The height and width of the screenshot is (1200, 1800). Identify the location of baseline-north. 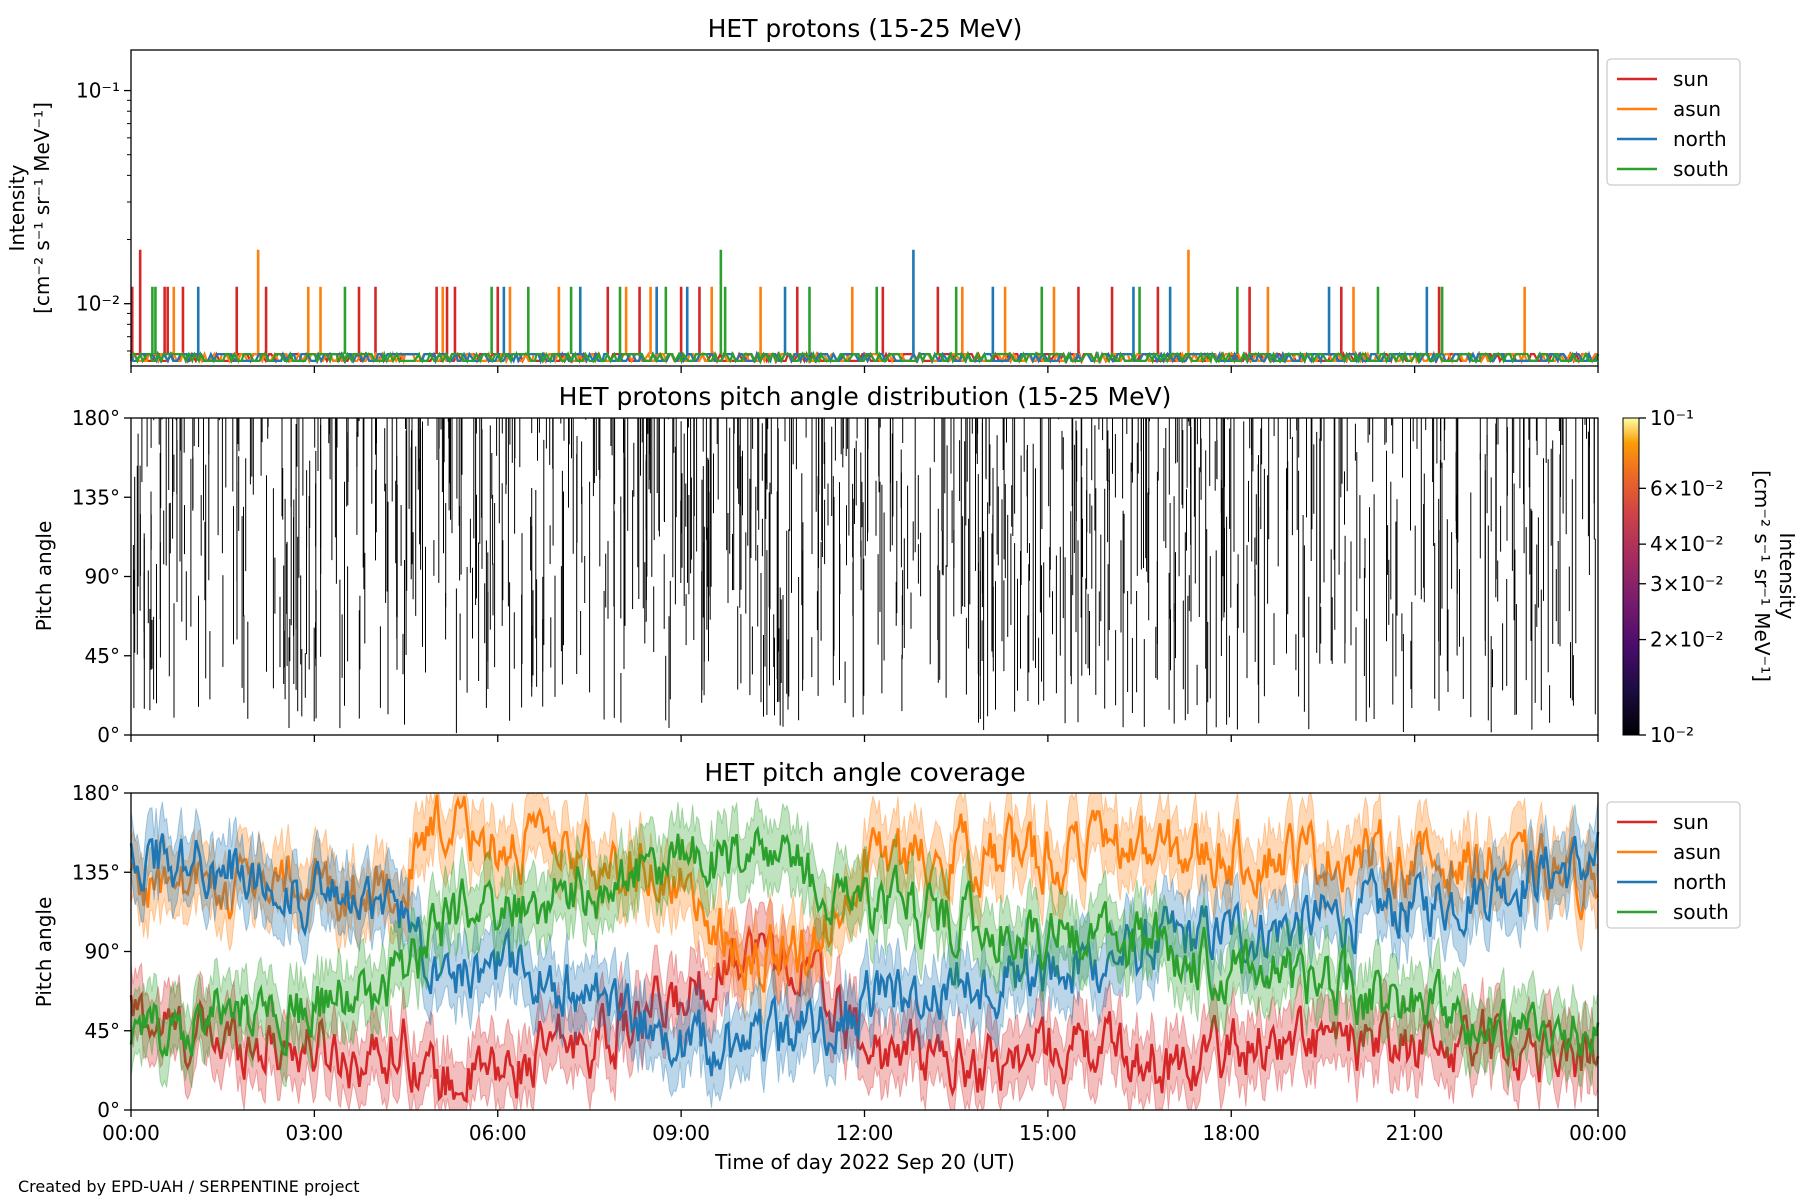
(865, 357).